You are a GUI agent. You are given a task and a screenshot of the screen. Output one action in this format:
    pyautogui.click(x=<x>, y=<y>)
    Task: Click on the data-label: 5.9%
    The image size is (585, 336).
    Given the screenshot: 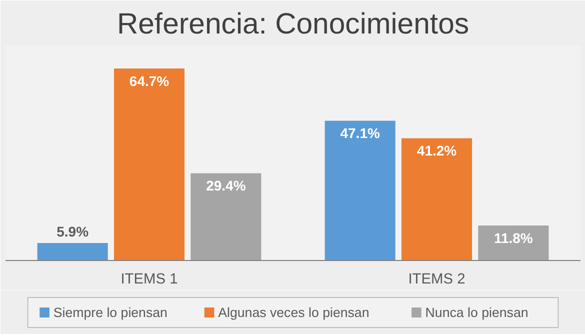 What is the action you would take?
    pyautogui.click(x=73, y=232)
    